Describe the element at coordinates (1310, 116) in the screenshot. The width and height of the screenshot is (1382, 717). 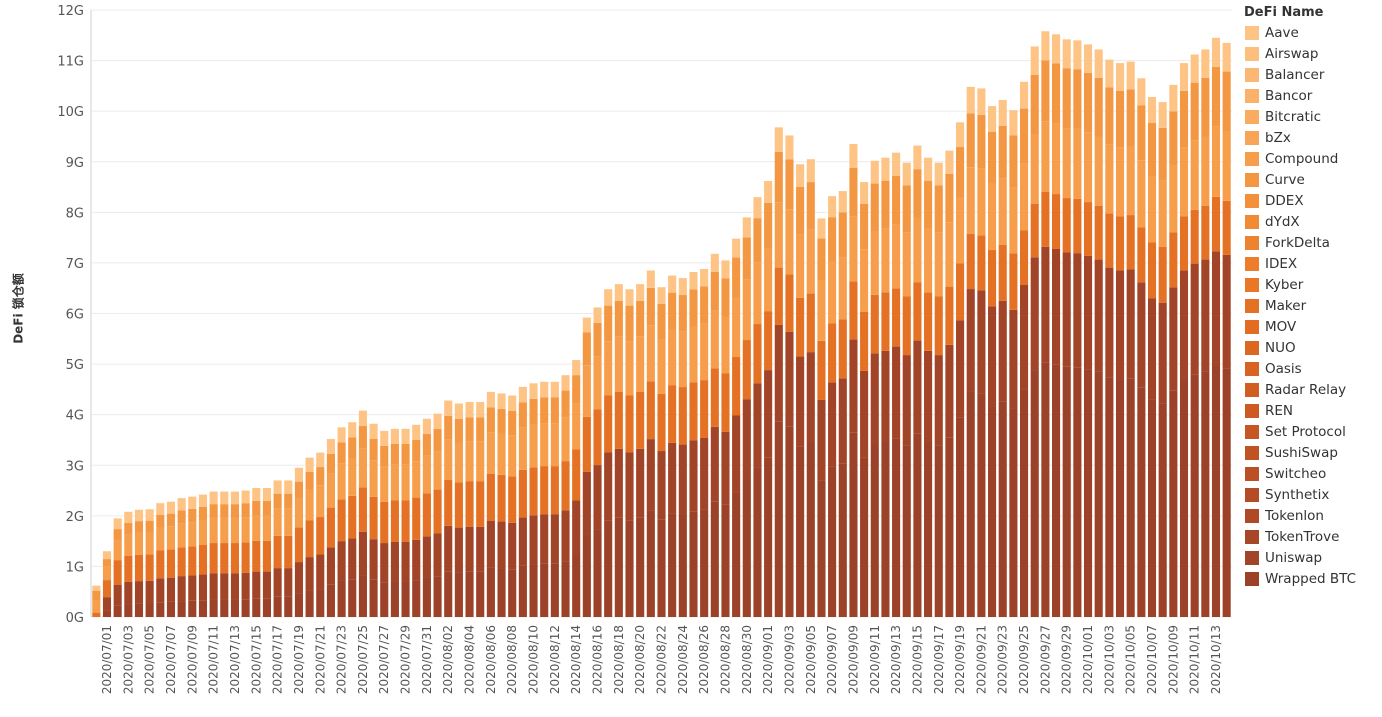
I see `legend-item: Bitcratic` at that location.